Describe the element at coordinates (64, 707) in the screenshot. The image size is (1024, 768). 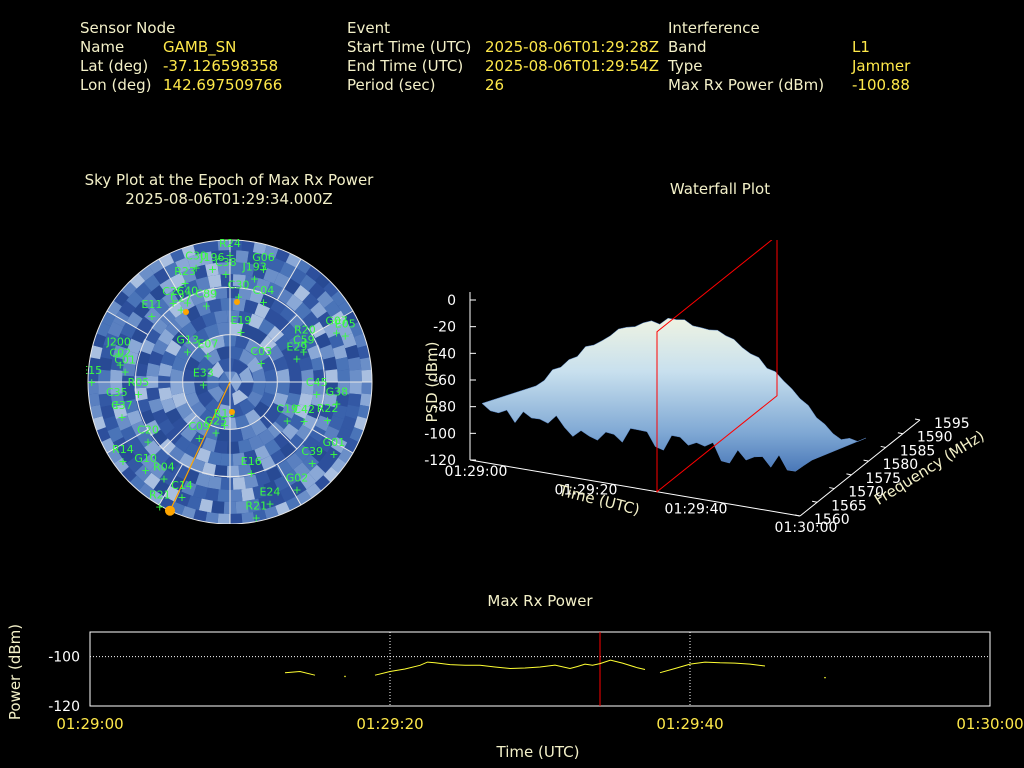
I see `power-y-tick-label: -120` at that location.